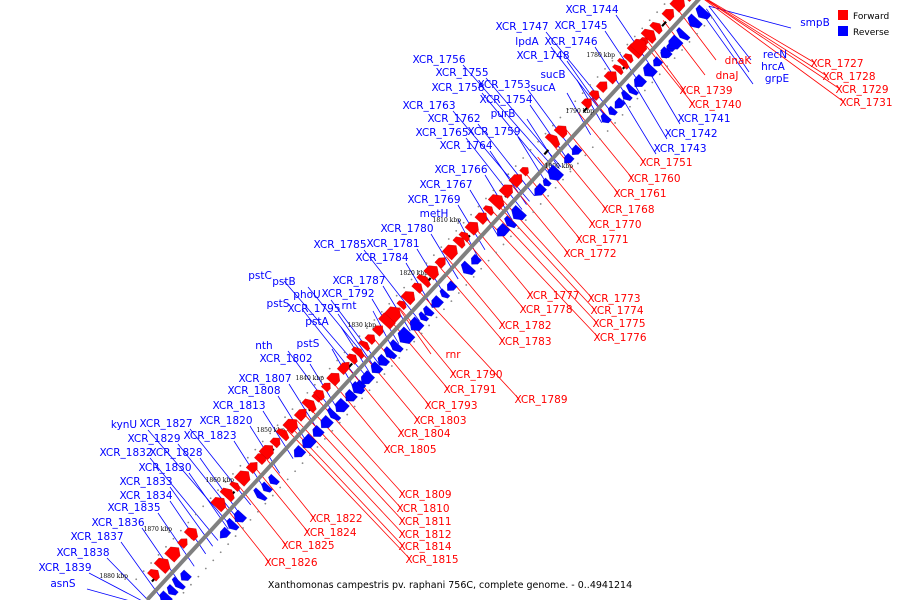 Image resolution: width=900 pixels, height=600 pixels. Describe the element at coordinates (613, 299) in the screenshot. I see `gene-label-forward: XCR_1773` at that location.